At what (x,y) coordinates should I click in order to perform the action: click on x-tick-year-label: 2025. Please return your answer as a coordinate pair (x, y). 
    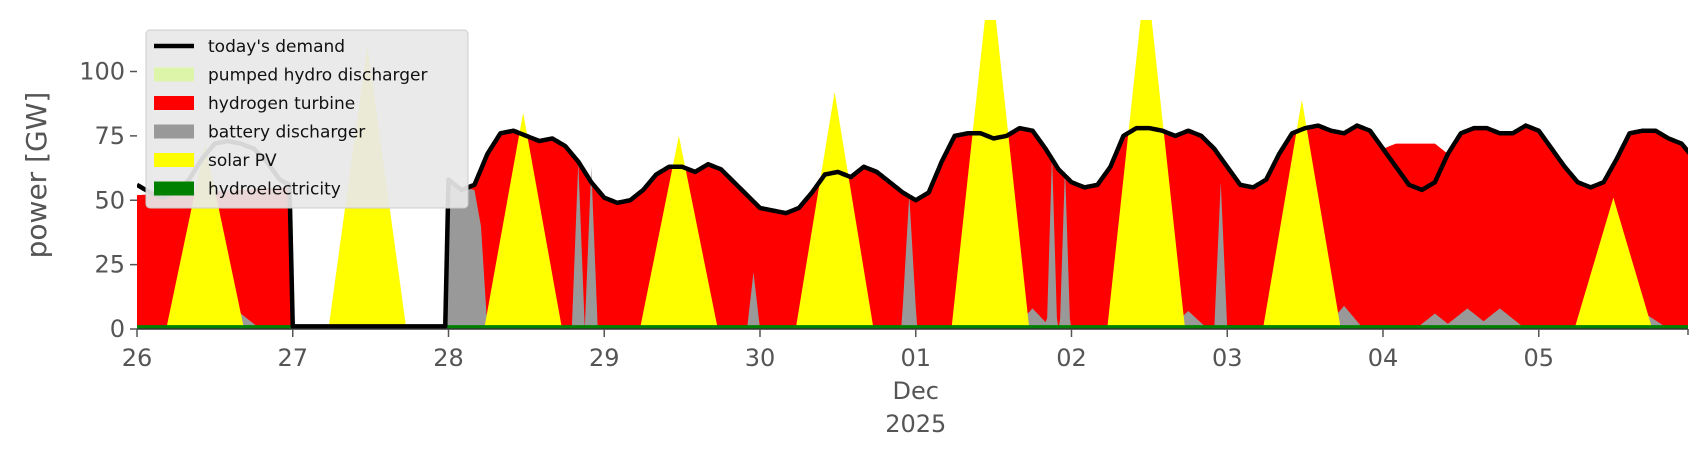
    Looking at the image, I should click on (915, 424).